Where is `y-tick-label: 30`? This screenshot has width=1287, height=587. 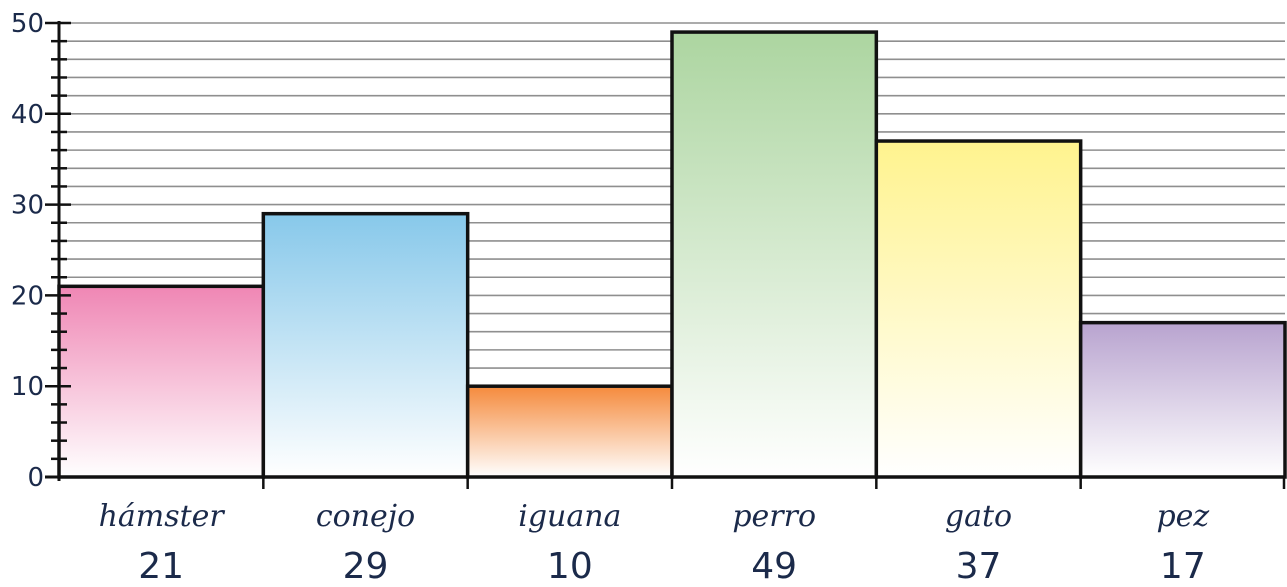
y-tick-label: 30 is located at coordinates (27, 206).